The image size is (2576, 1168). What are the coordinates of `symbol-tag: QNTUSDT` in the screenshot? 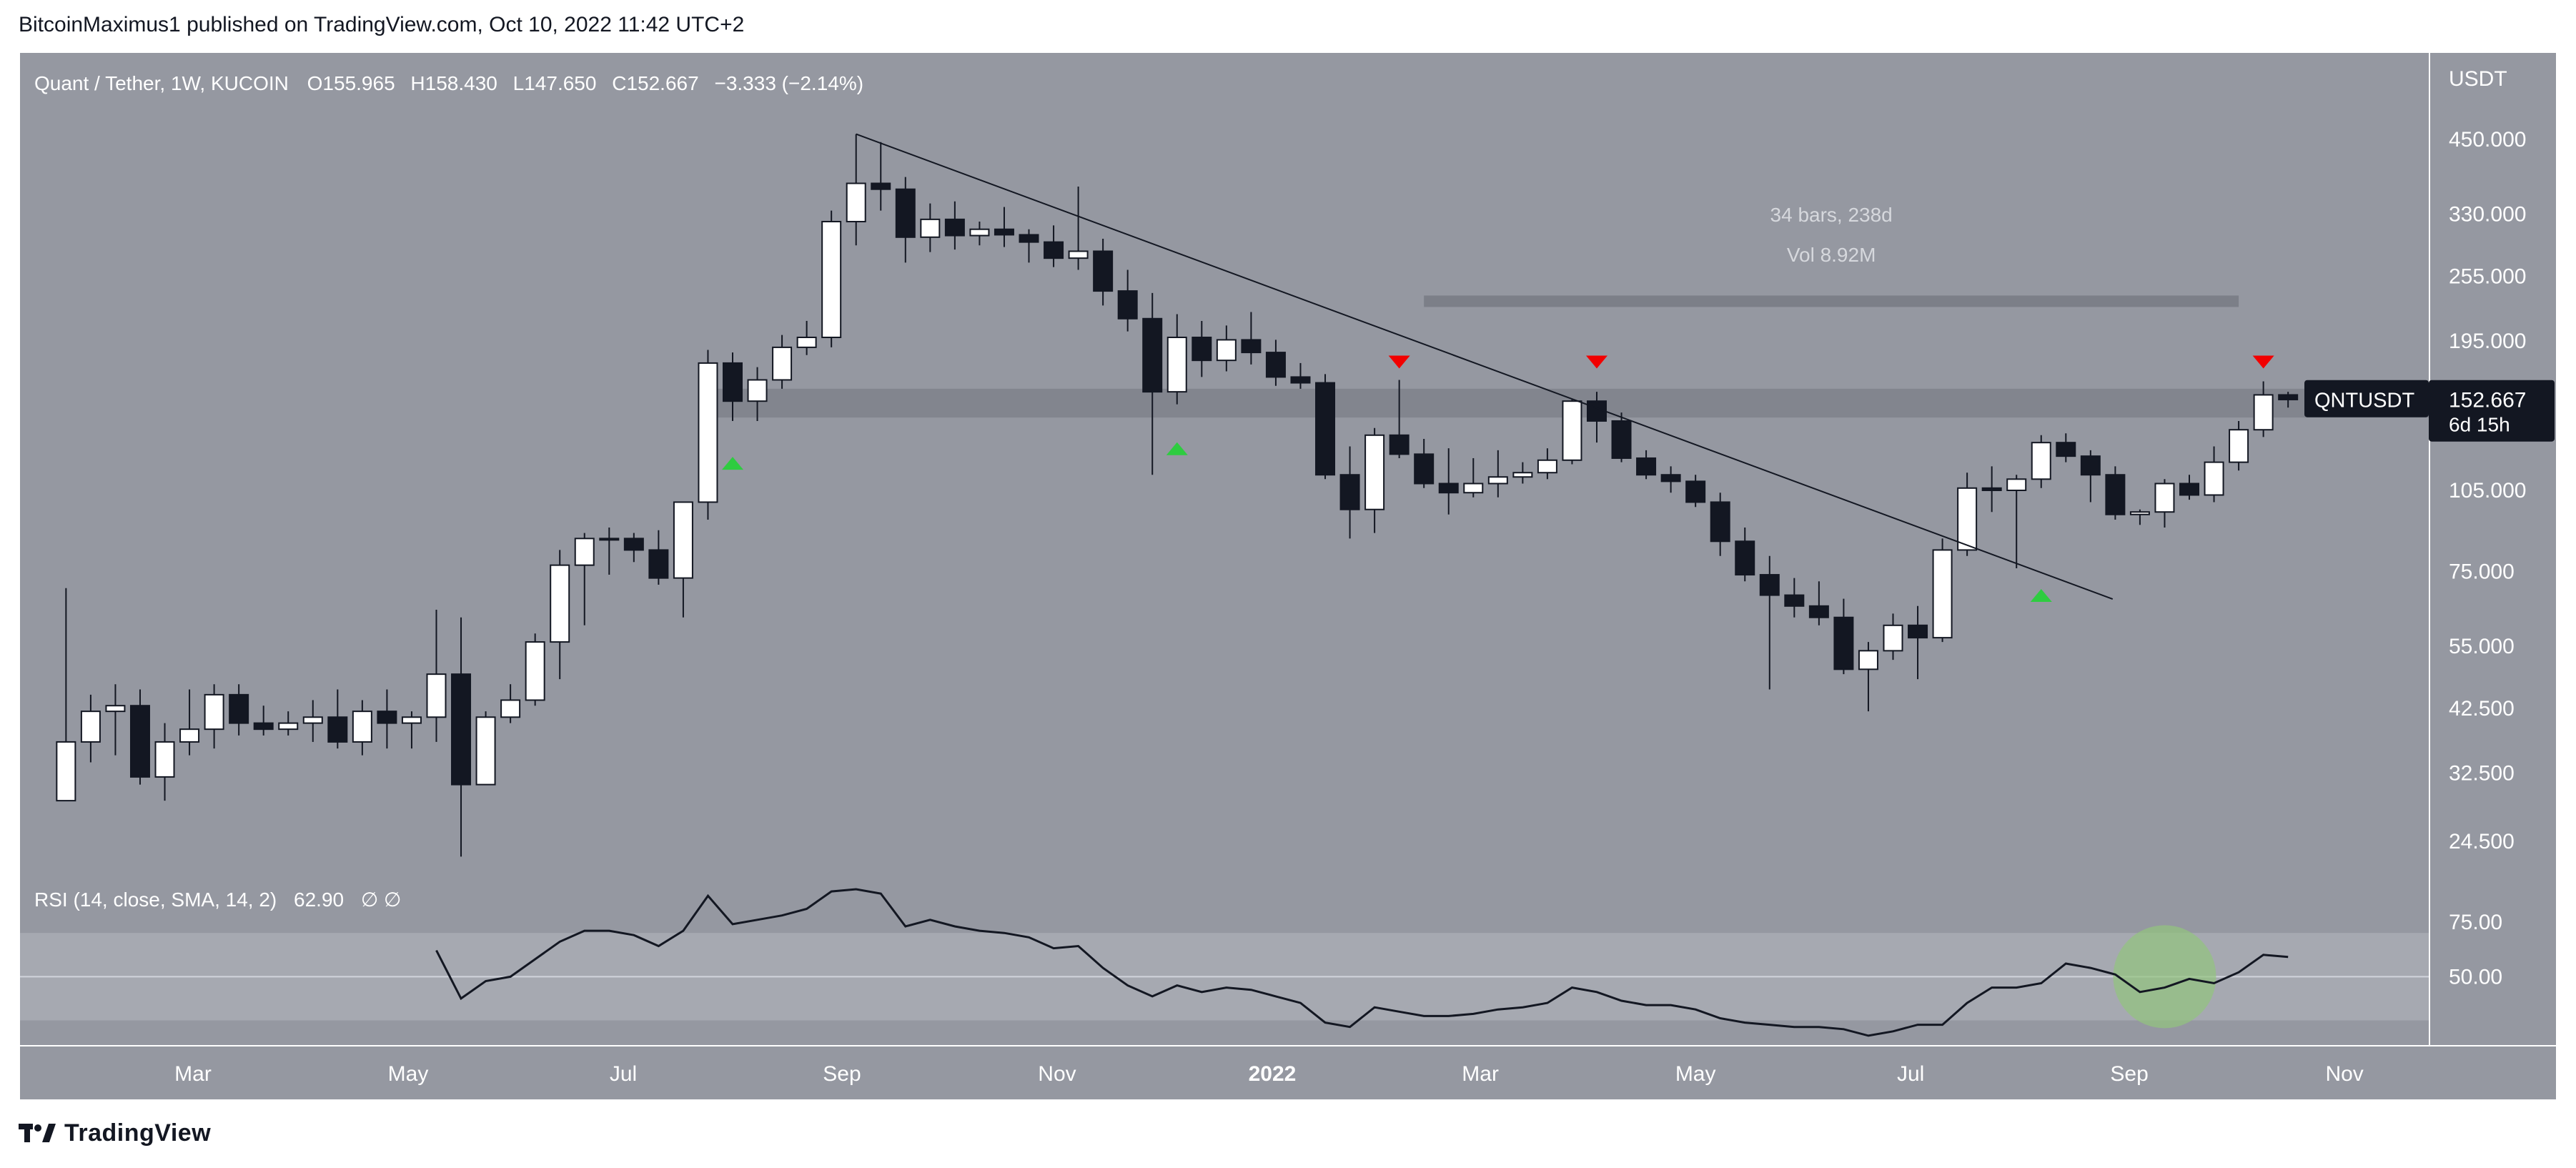 It's located at (2366, 398).